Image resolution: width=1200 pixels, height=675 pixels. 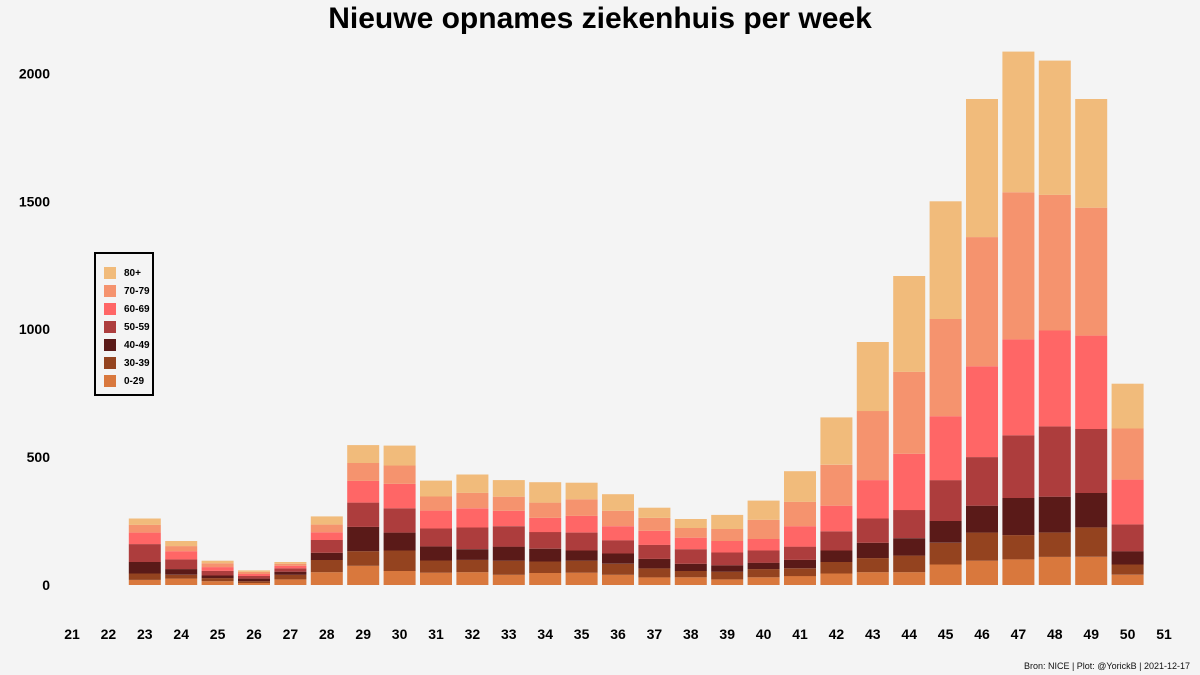 What do you see at coordinates (137, 309) in the screenshot?
I see `legend-label: 60-69` at bounding box center [137, 309].